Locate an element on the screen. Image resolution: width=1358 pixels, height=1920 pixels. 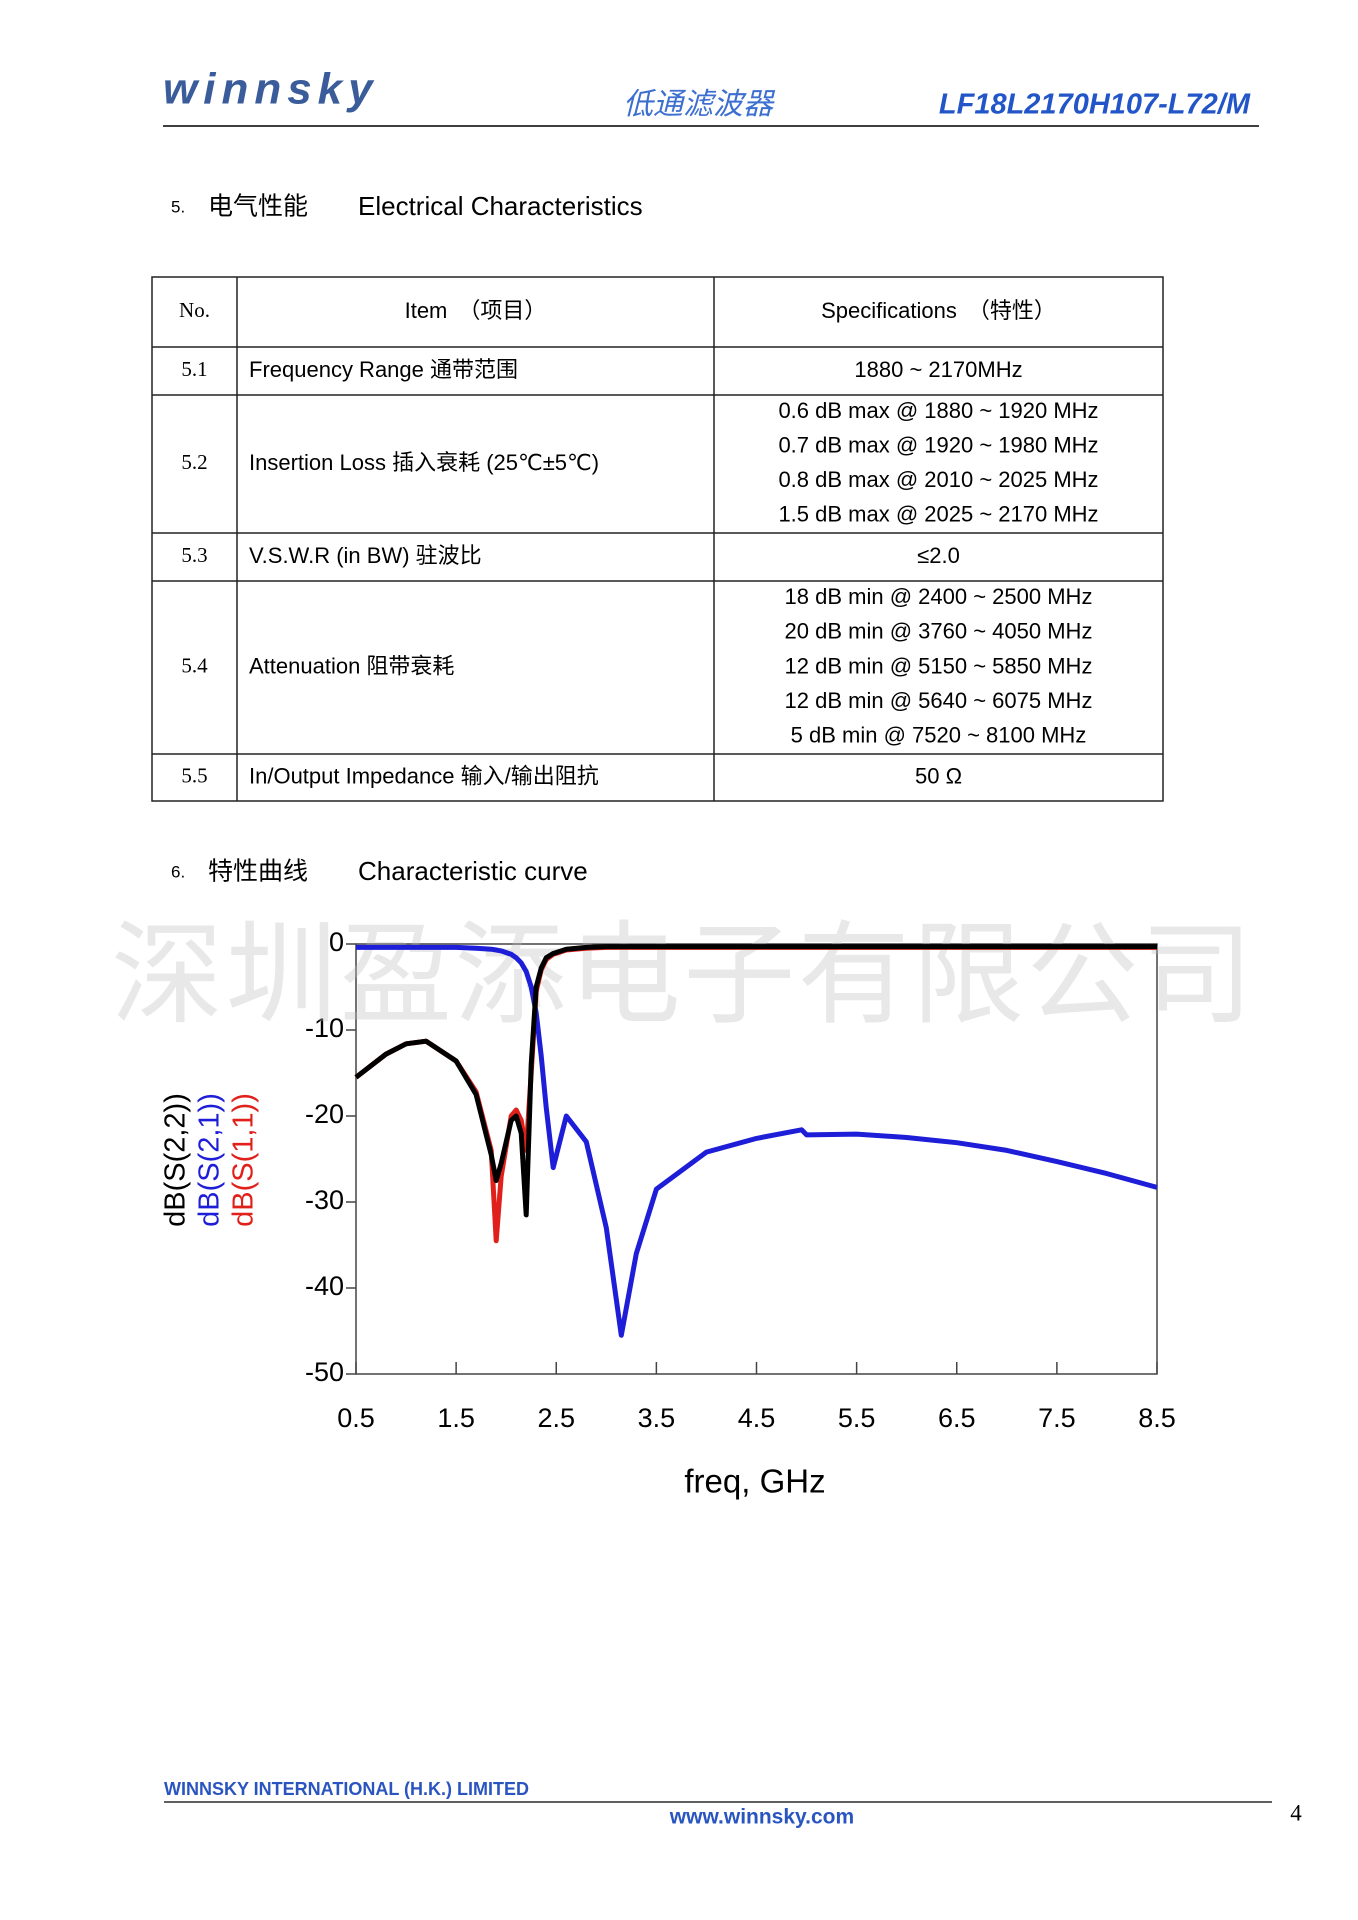
y-axis-label: dB(S(2,1)) is located at coordinates (210, 1160).